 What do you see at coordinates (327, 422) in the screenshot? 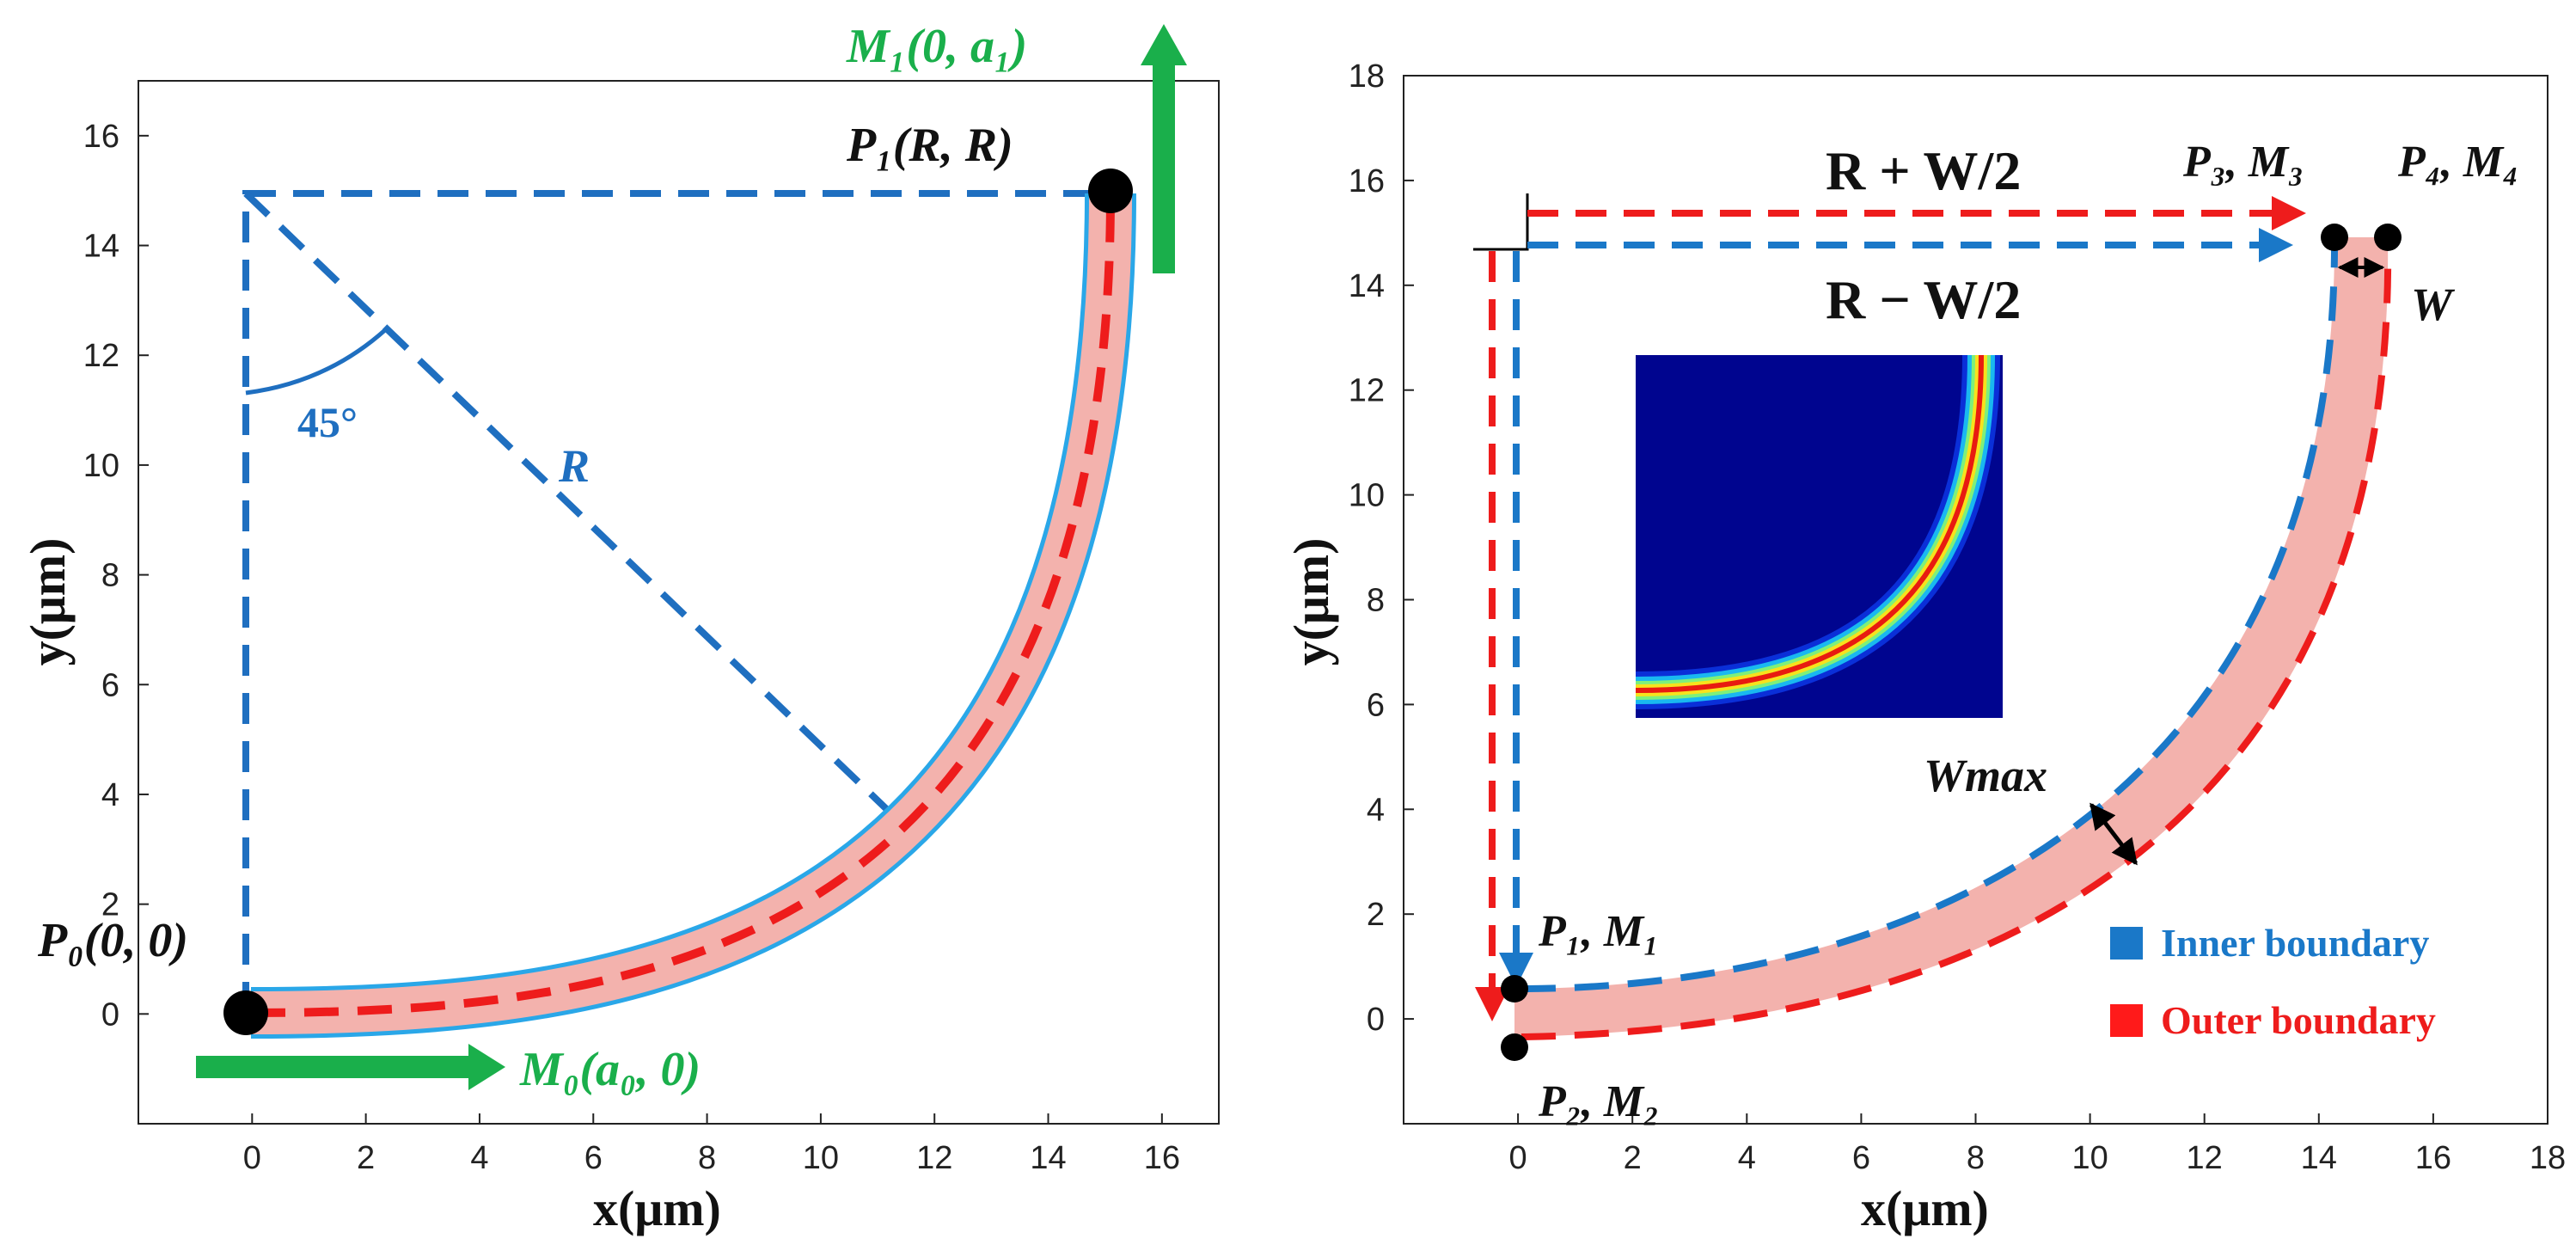
I see `label-angle: 45°` at bounding box center [327, 422].